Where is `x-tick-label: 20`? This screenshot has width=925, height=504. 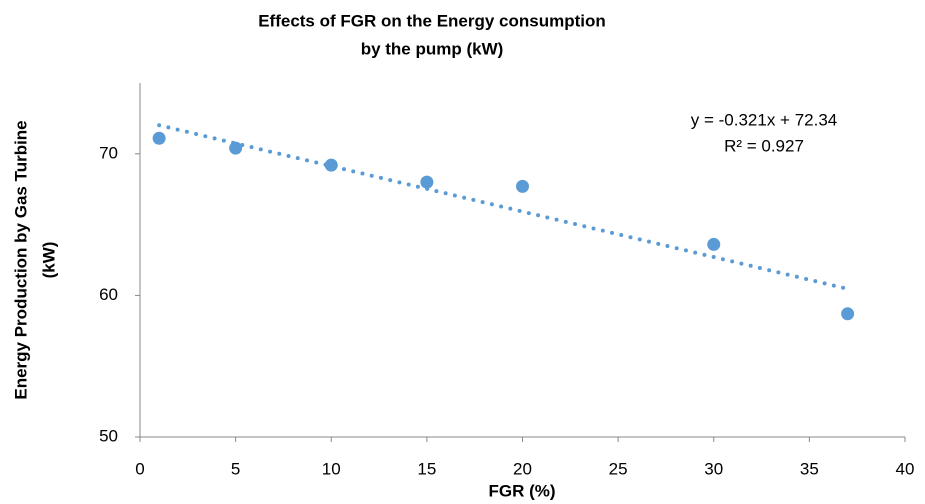 x-tick-label: 20 is located at coordinates (522, 468).